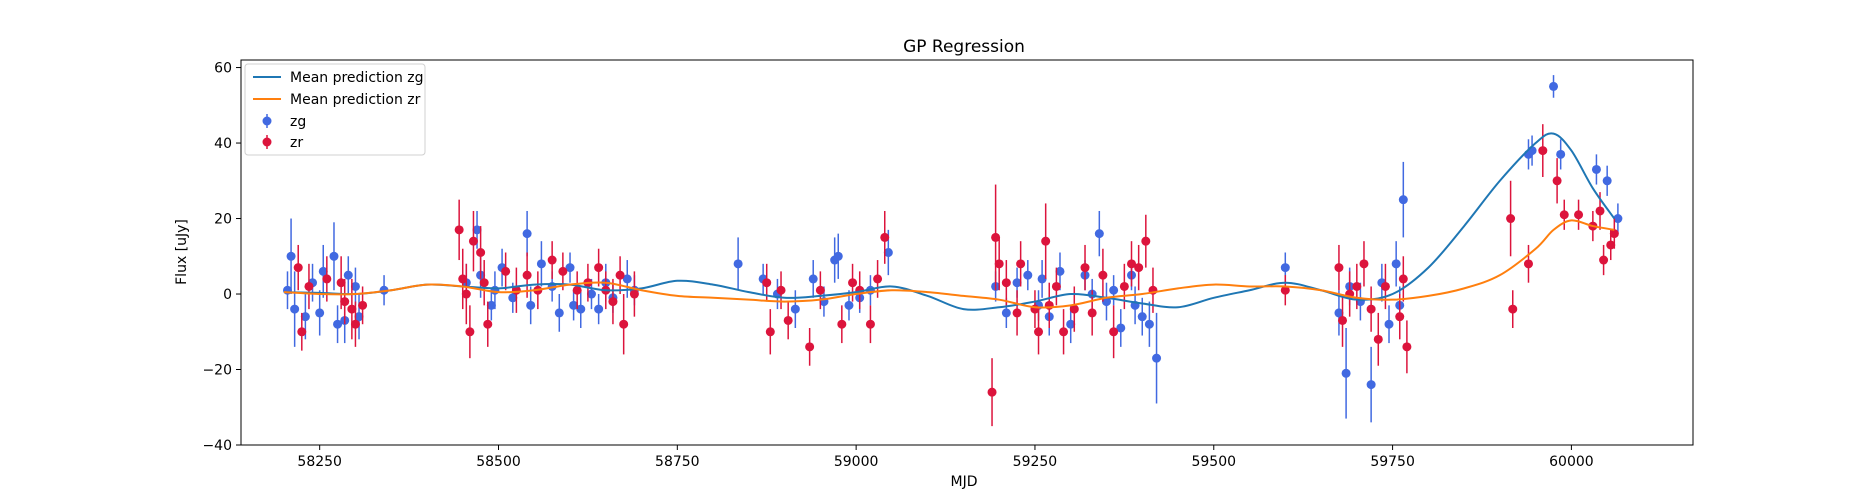 The width and height of the screenshot is (1875, 504). What do you see at coordinates (964, 482) in the screenshot?
I see `x-axis-label: MJD` at bounding box center [964, 482].